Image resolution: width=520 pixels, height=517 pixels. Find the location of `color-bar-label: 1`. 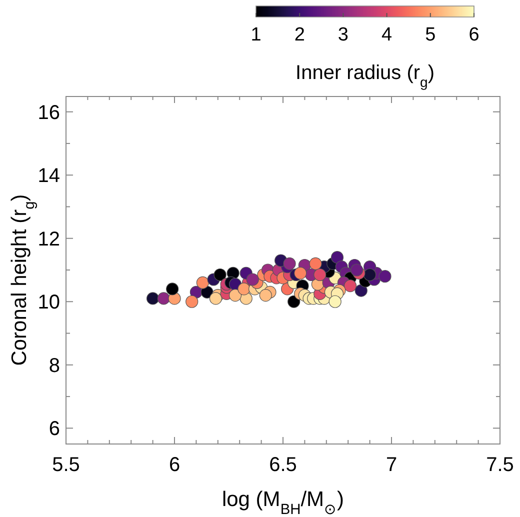

color-bar-label: 1 is located at coordinates (256, 35).